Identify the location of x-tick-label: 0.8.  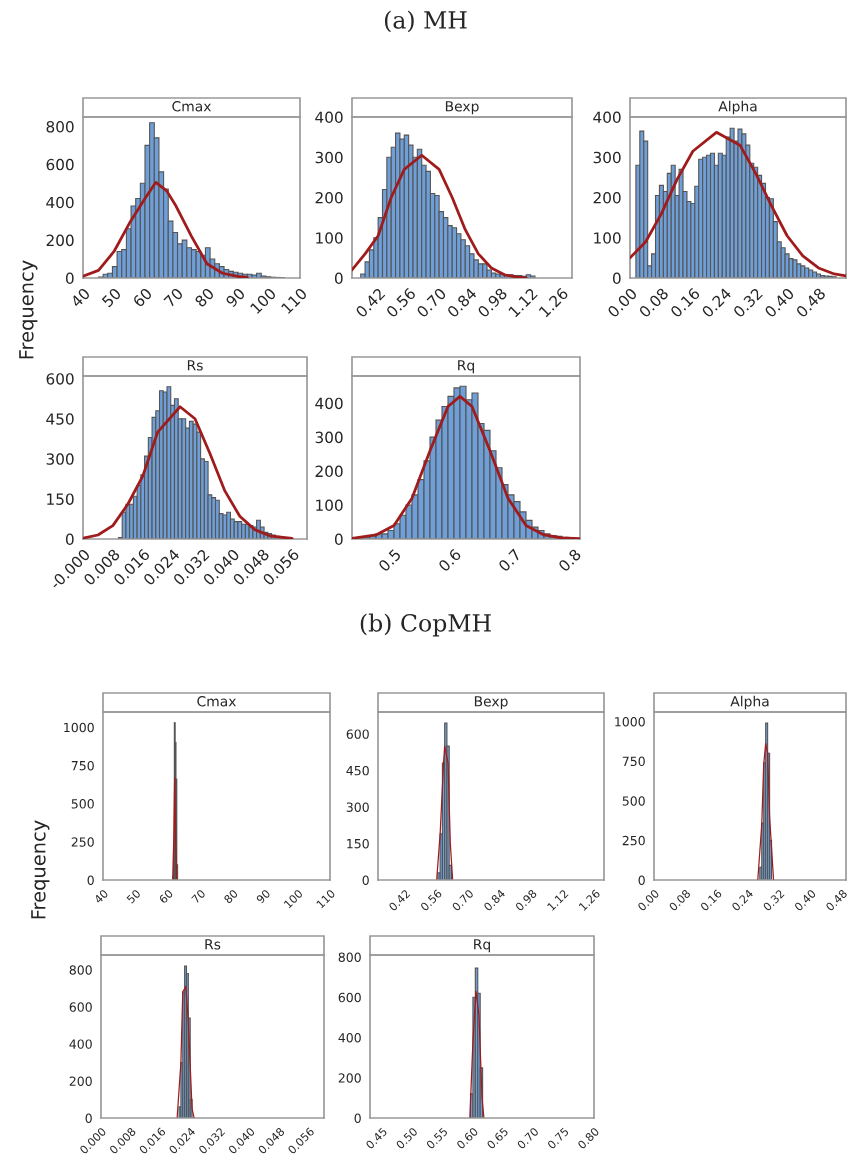
(569, 560).